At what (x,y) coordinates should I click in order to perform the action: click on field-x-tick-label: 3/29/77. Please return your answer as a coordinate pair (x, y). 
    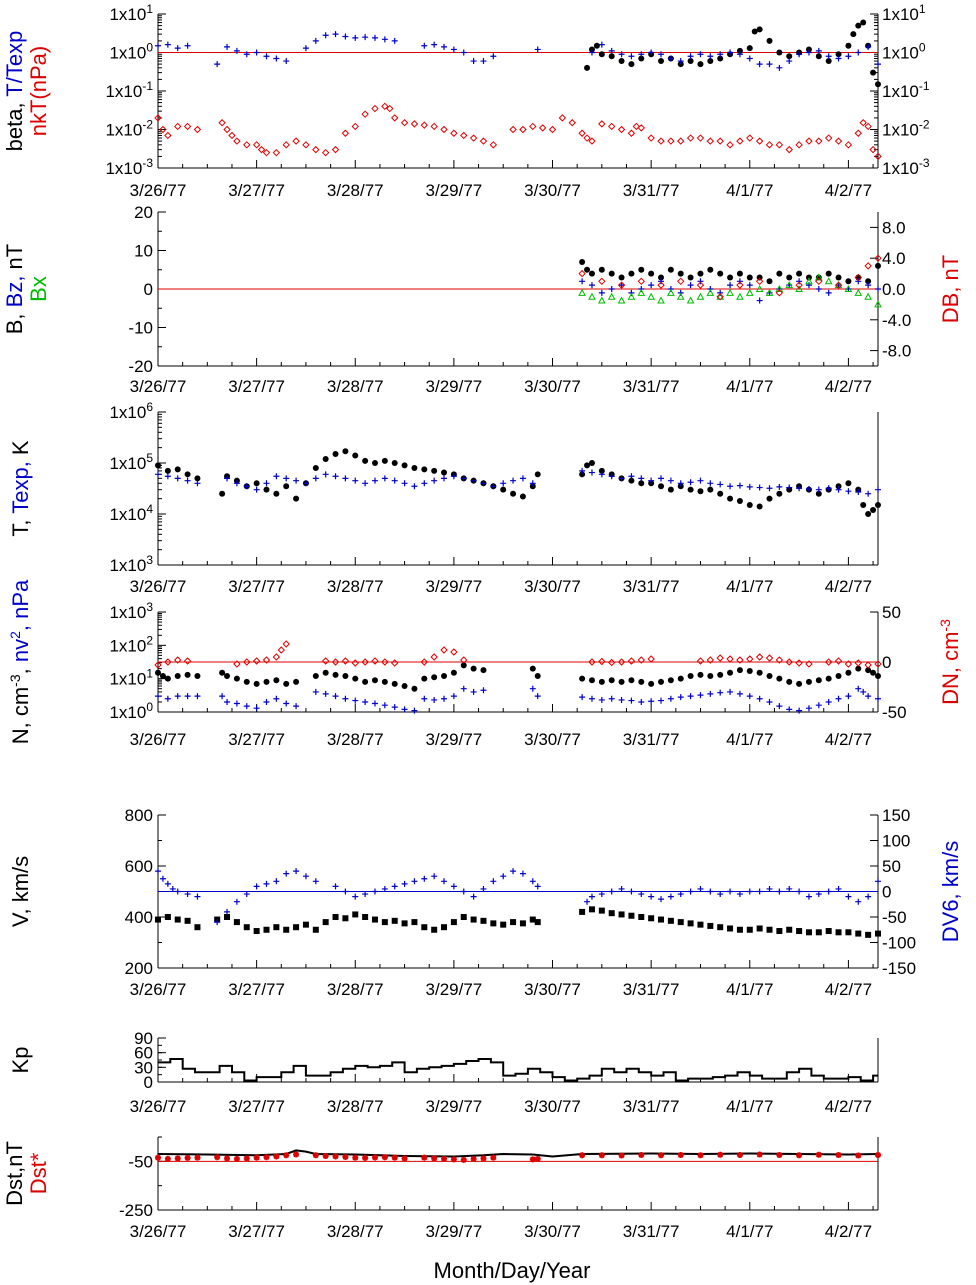
    Looking at the image, I should click on (454, 386).